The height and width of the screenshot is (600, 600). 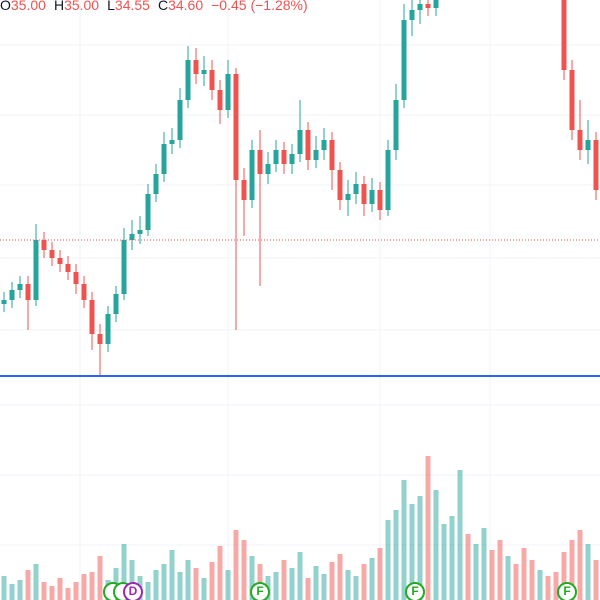 I want to click on low-label: L, so click(x=111, y=6).